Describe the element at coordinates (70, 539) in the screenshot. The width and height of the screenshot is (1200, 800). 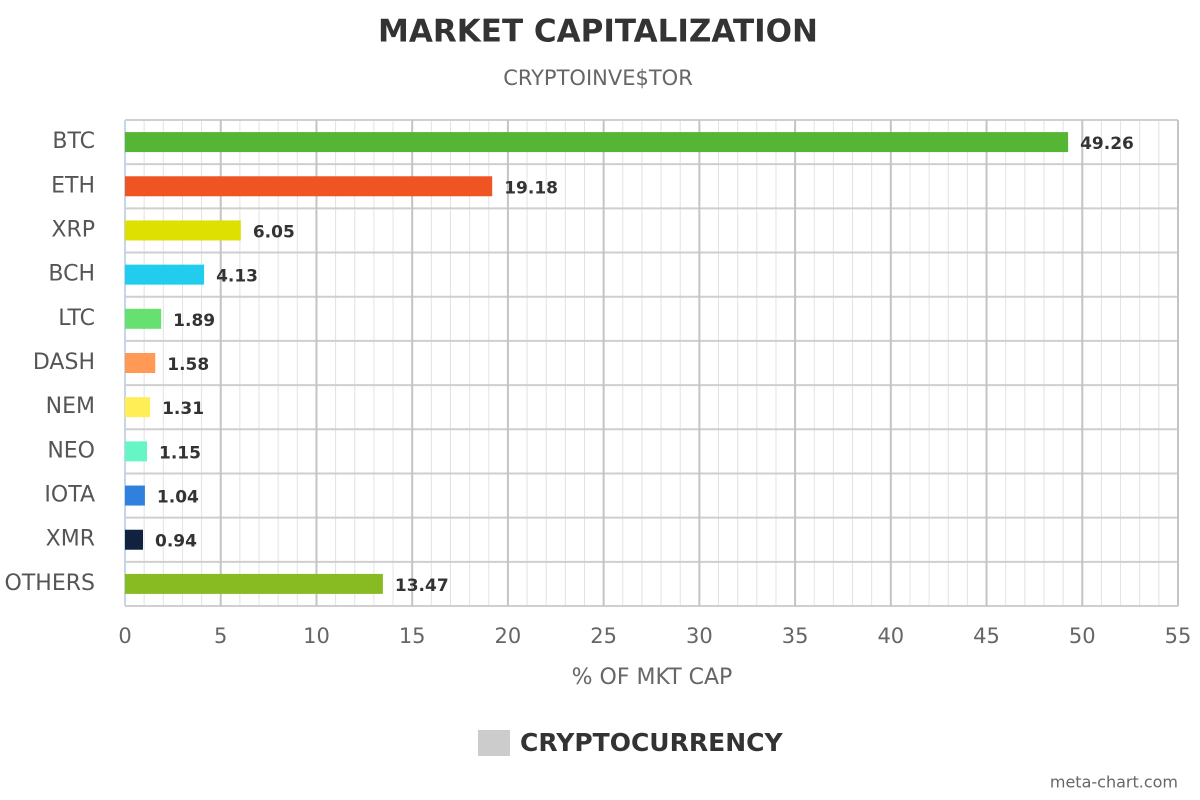
I see `y-tick-label: XMR` at that location.